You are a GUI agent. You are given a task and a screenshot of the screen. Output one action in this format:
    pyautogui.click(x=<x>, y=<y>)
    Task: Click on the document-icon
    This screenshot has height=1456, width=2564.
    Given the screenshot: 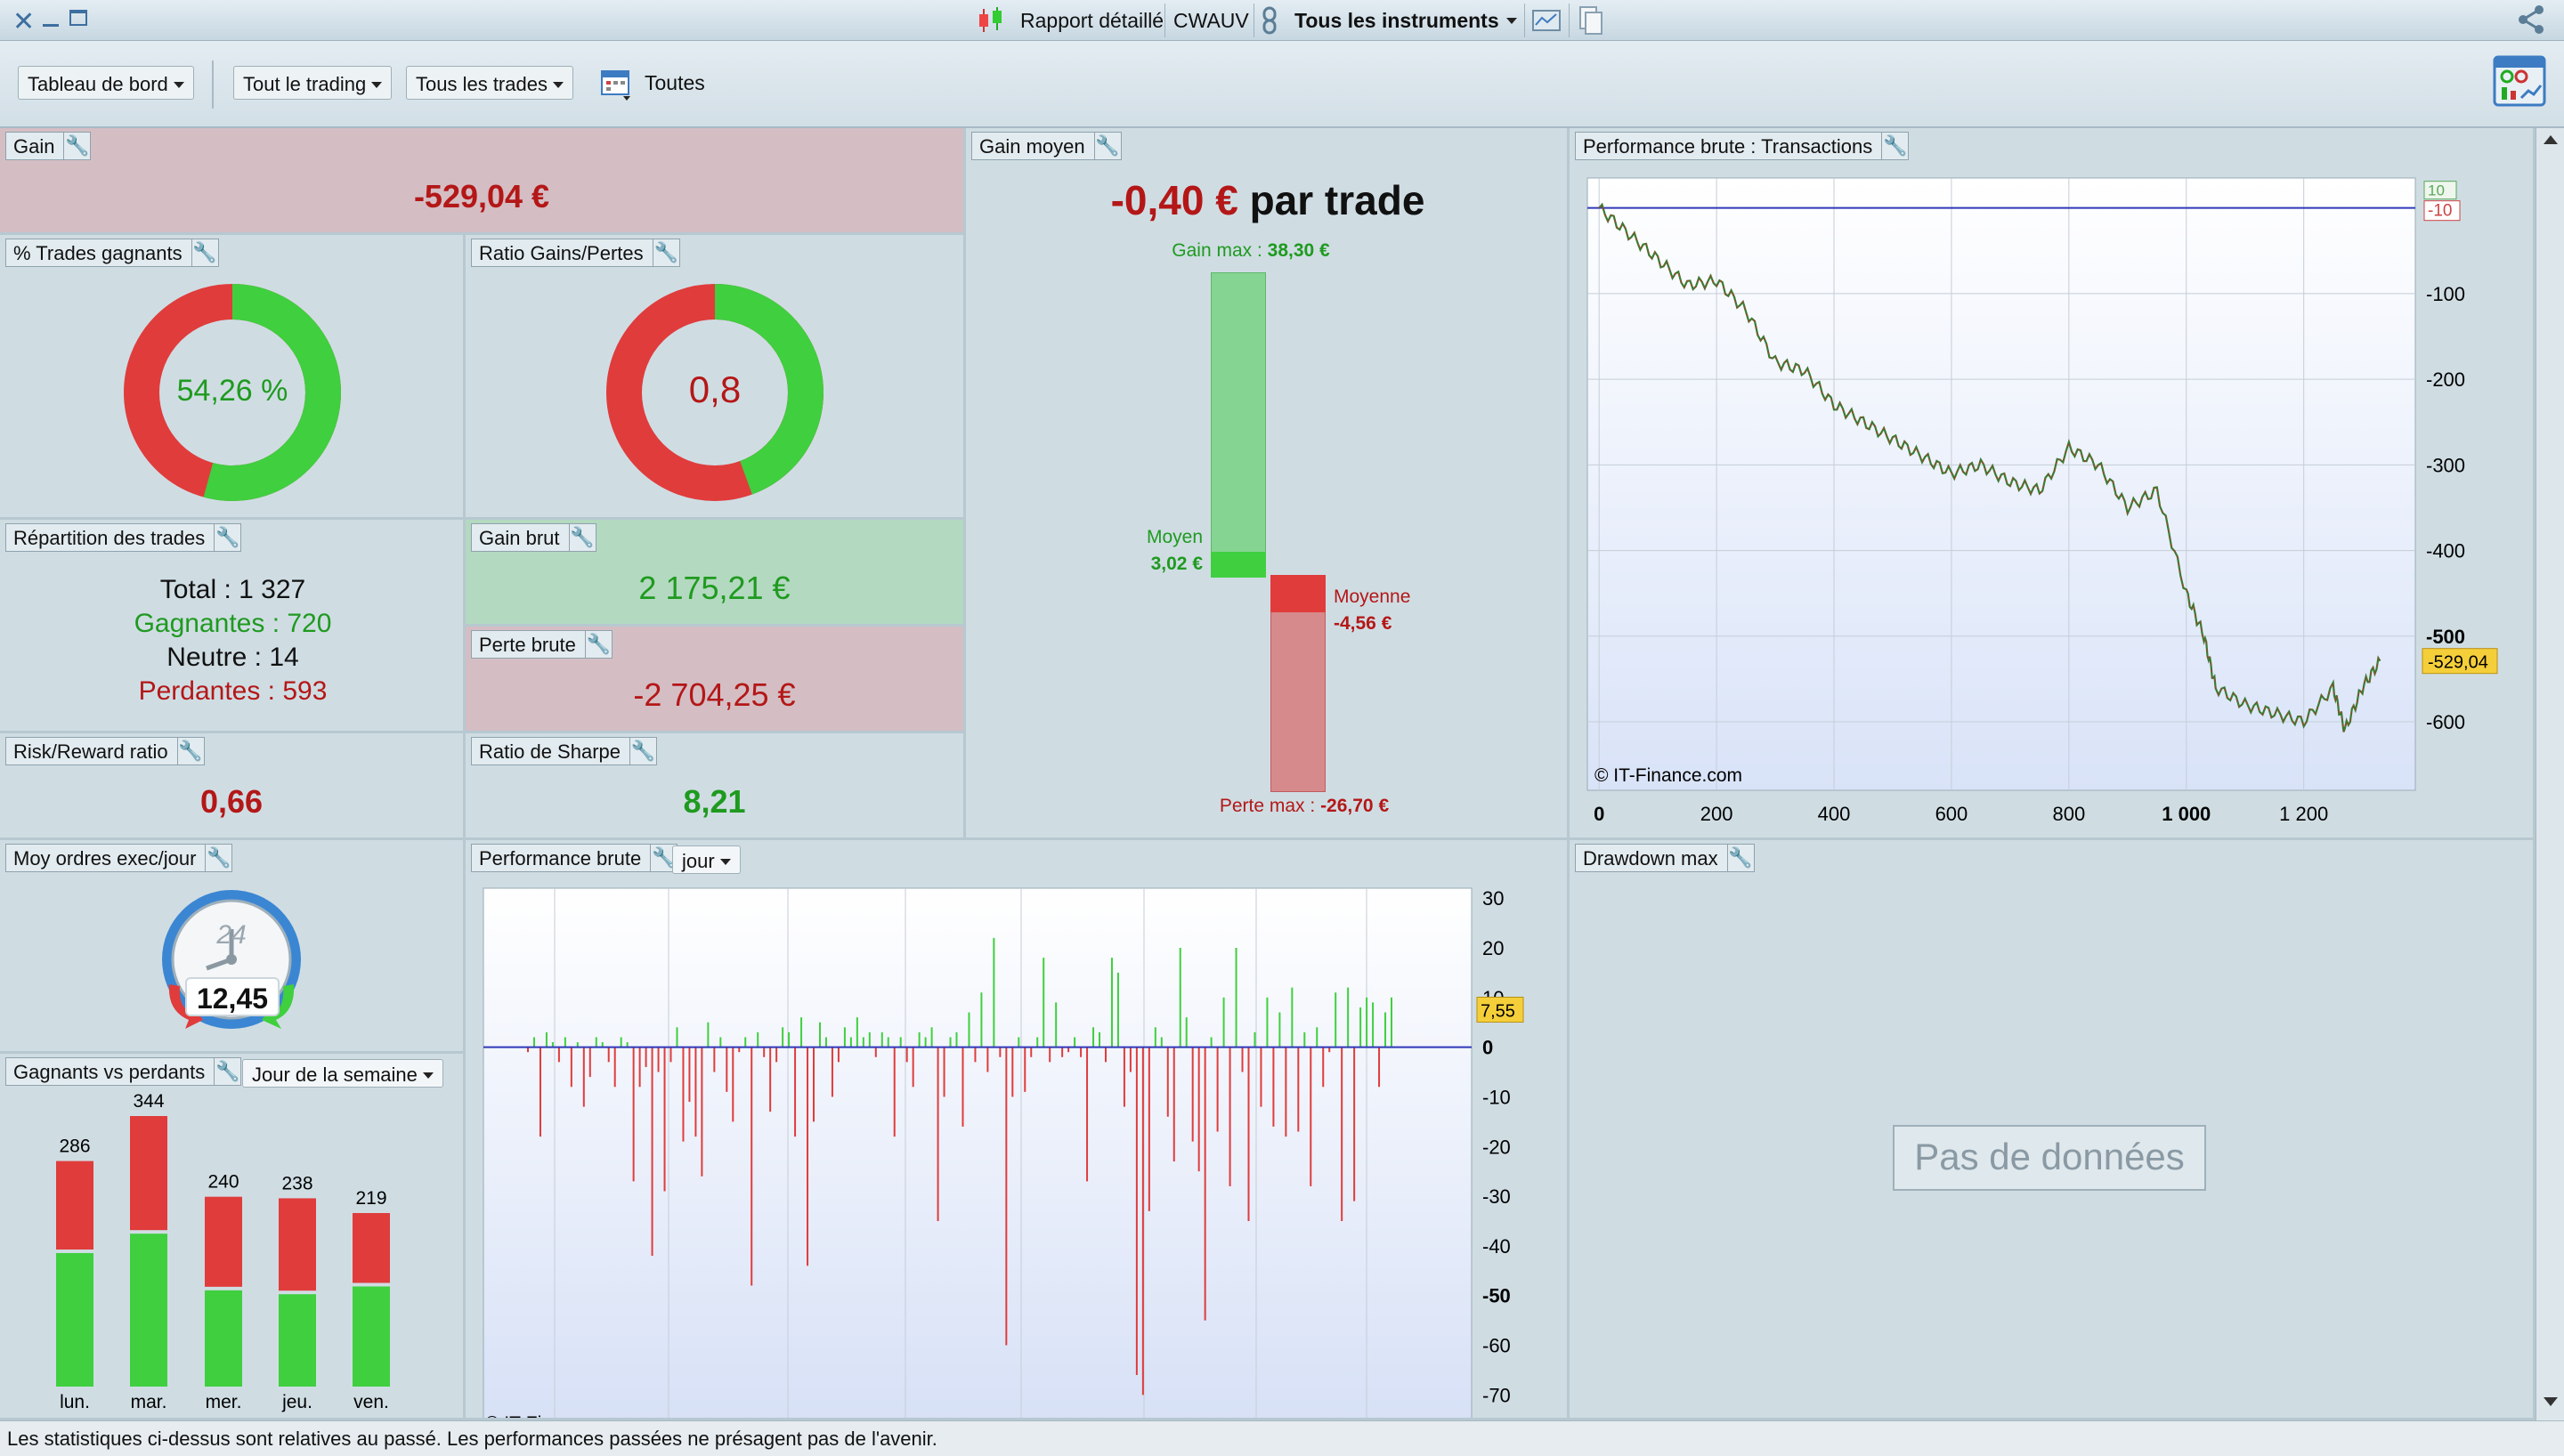 What is the action you would take?
    pyautogui.click(x=1591, y=20)
    